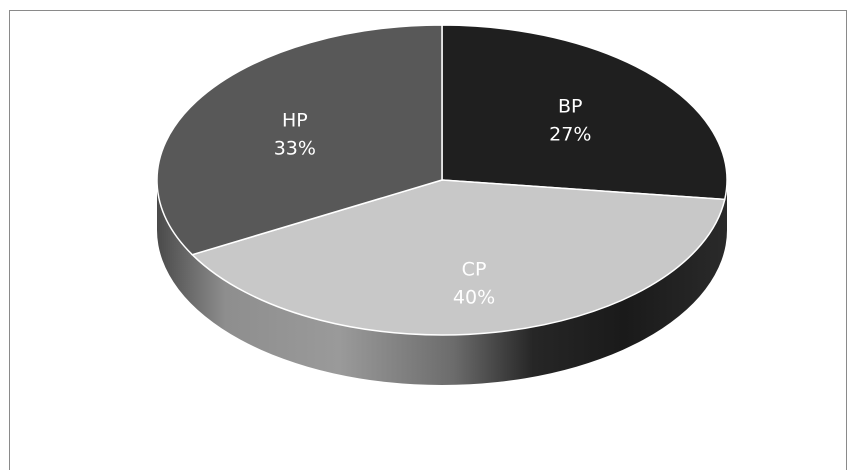 The image size is (861, 470). What do you see at coordinates (295, 149) in the screenshot?
I see `pie-value-hp: 33%` at bounding box center [295, 149].